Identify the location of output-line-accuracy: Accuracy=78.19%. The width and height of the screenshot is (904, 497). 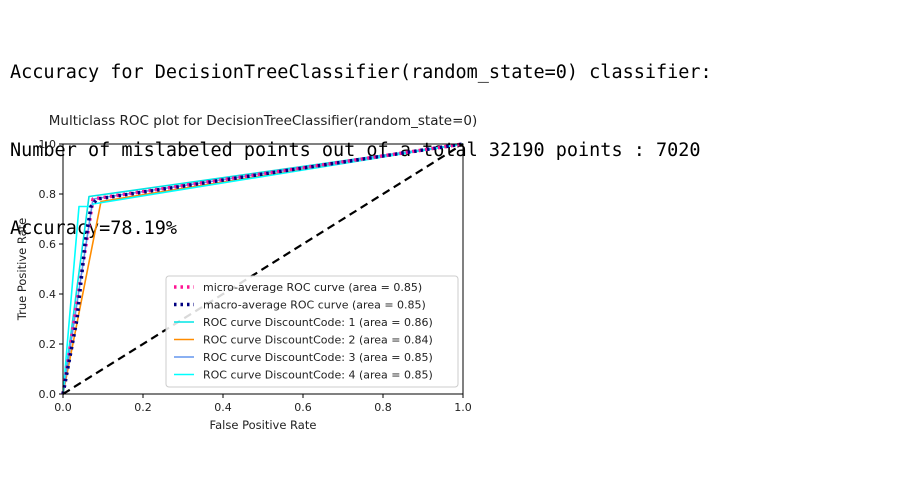
(94, 228).